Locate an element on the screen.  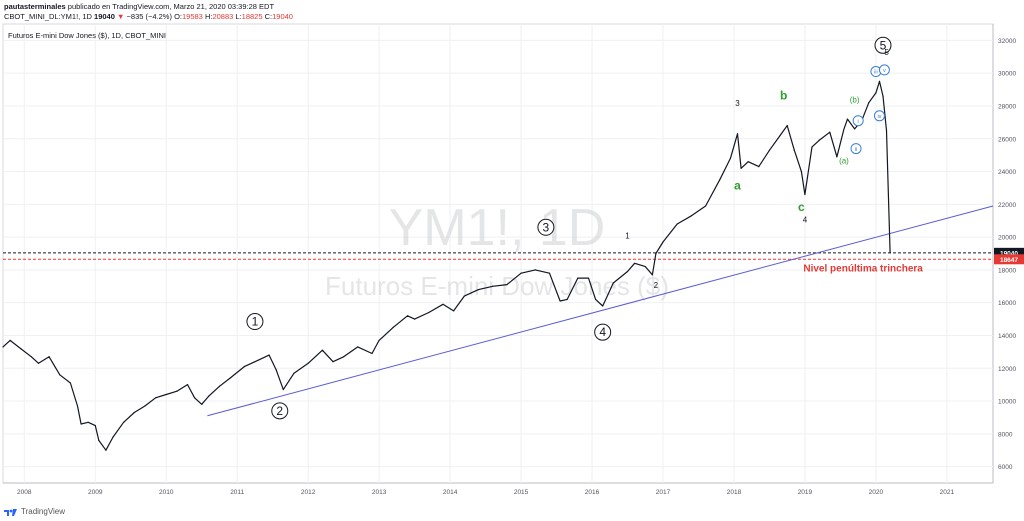
y-tick-label: 12000 is located at coordinates (1007, 369).